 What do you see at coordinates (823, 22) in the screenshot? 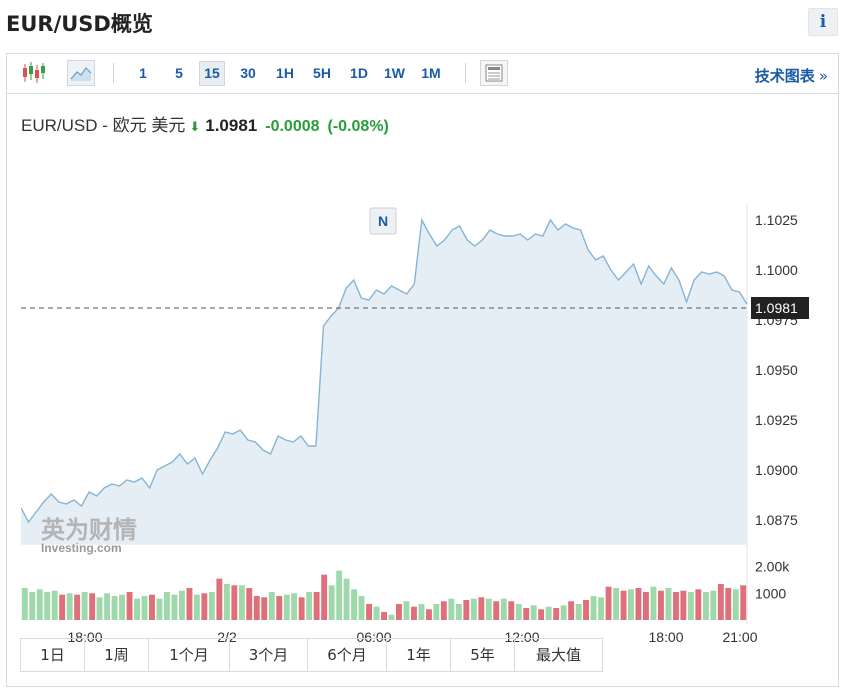
I see `info-button: i` at bounding box center [823, 22].